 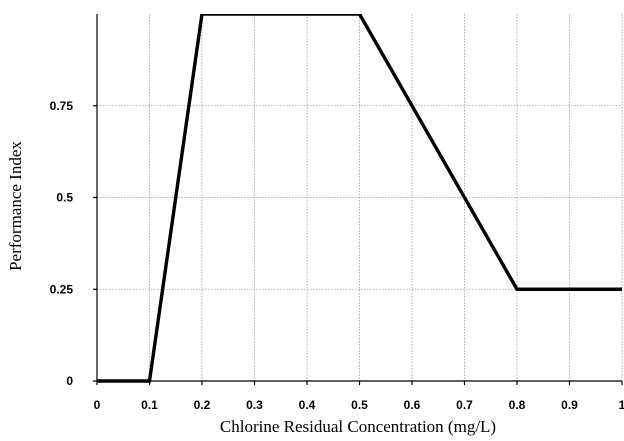 What do you see at coordinates (97, 405) in the screenshot?
I see `x-tick-label: 0` at bounding box center [97, 405].